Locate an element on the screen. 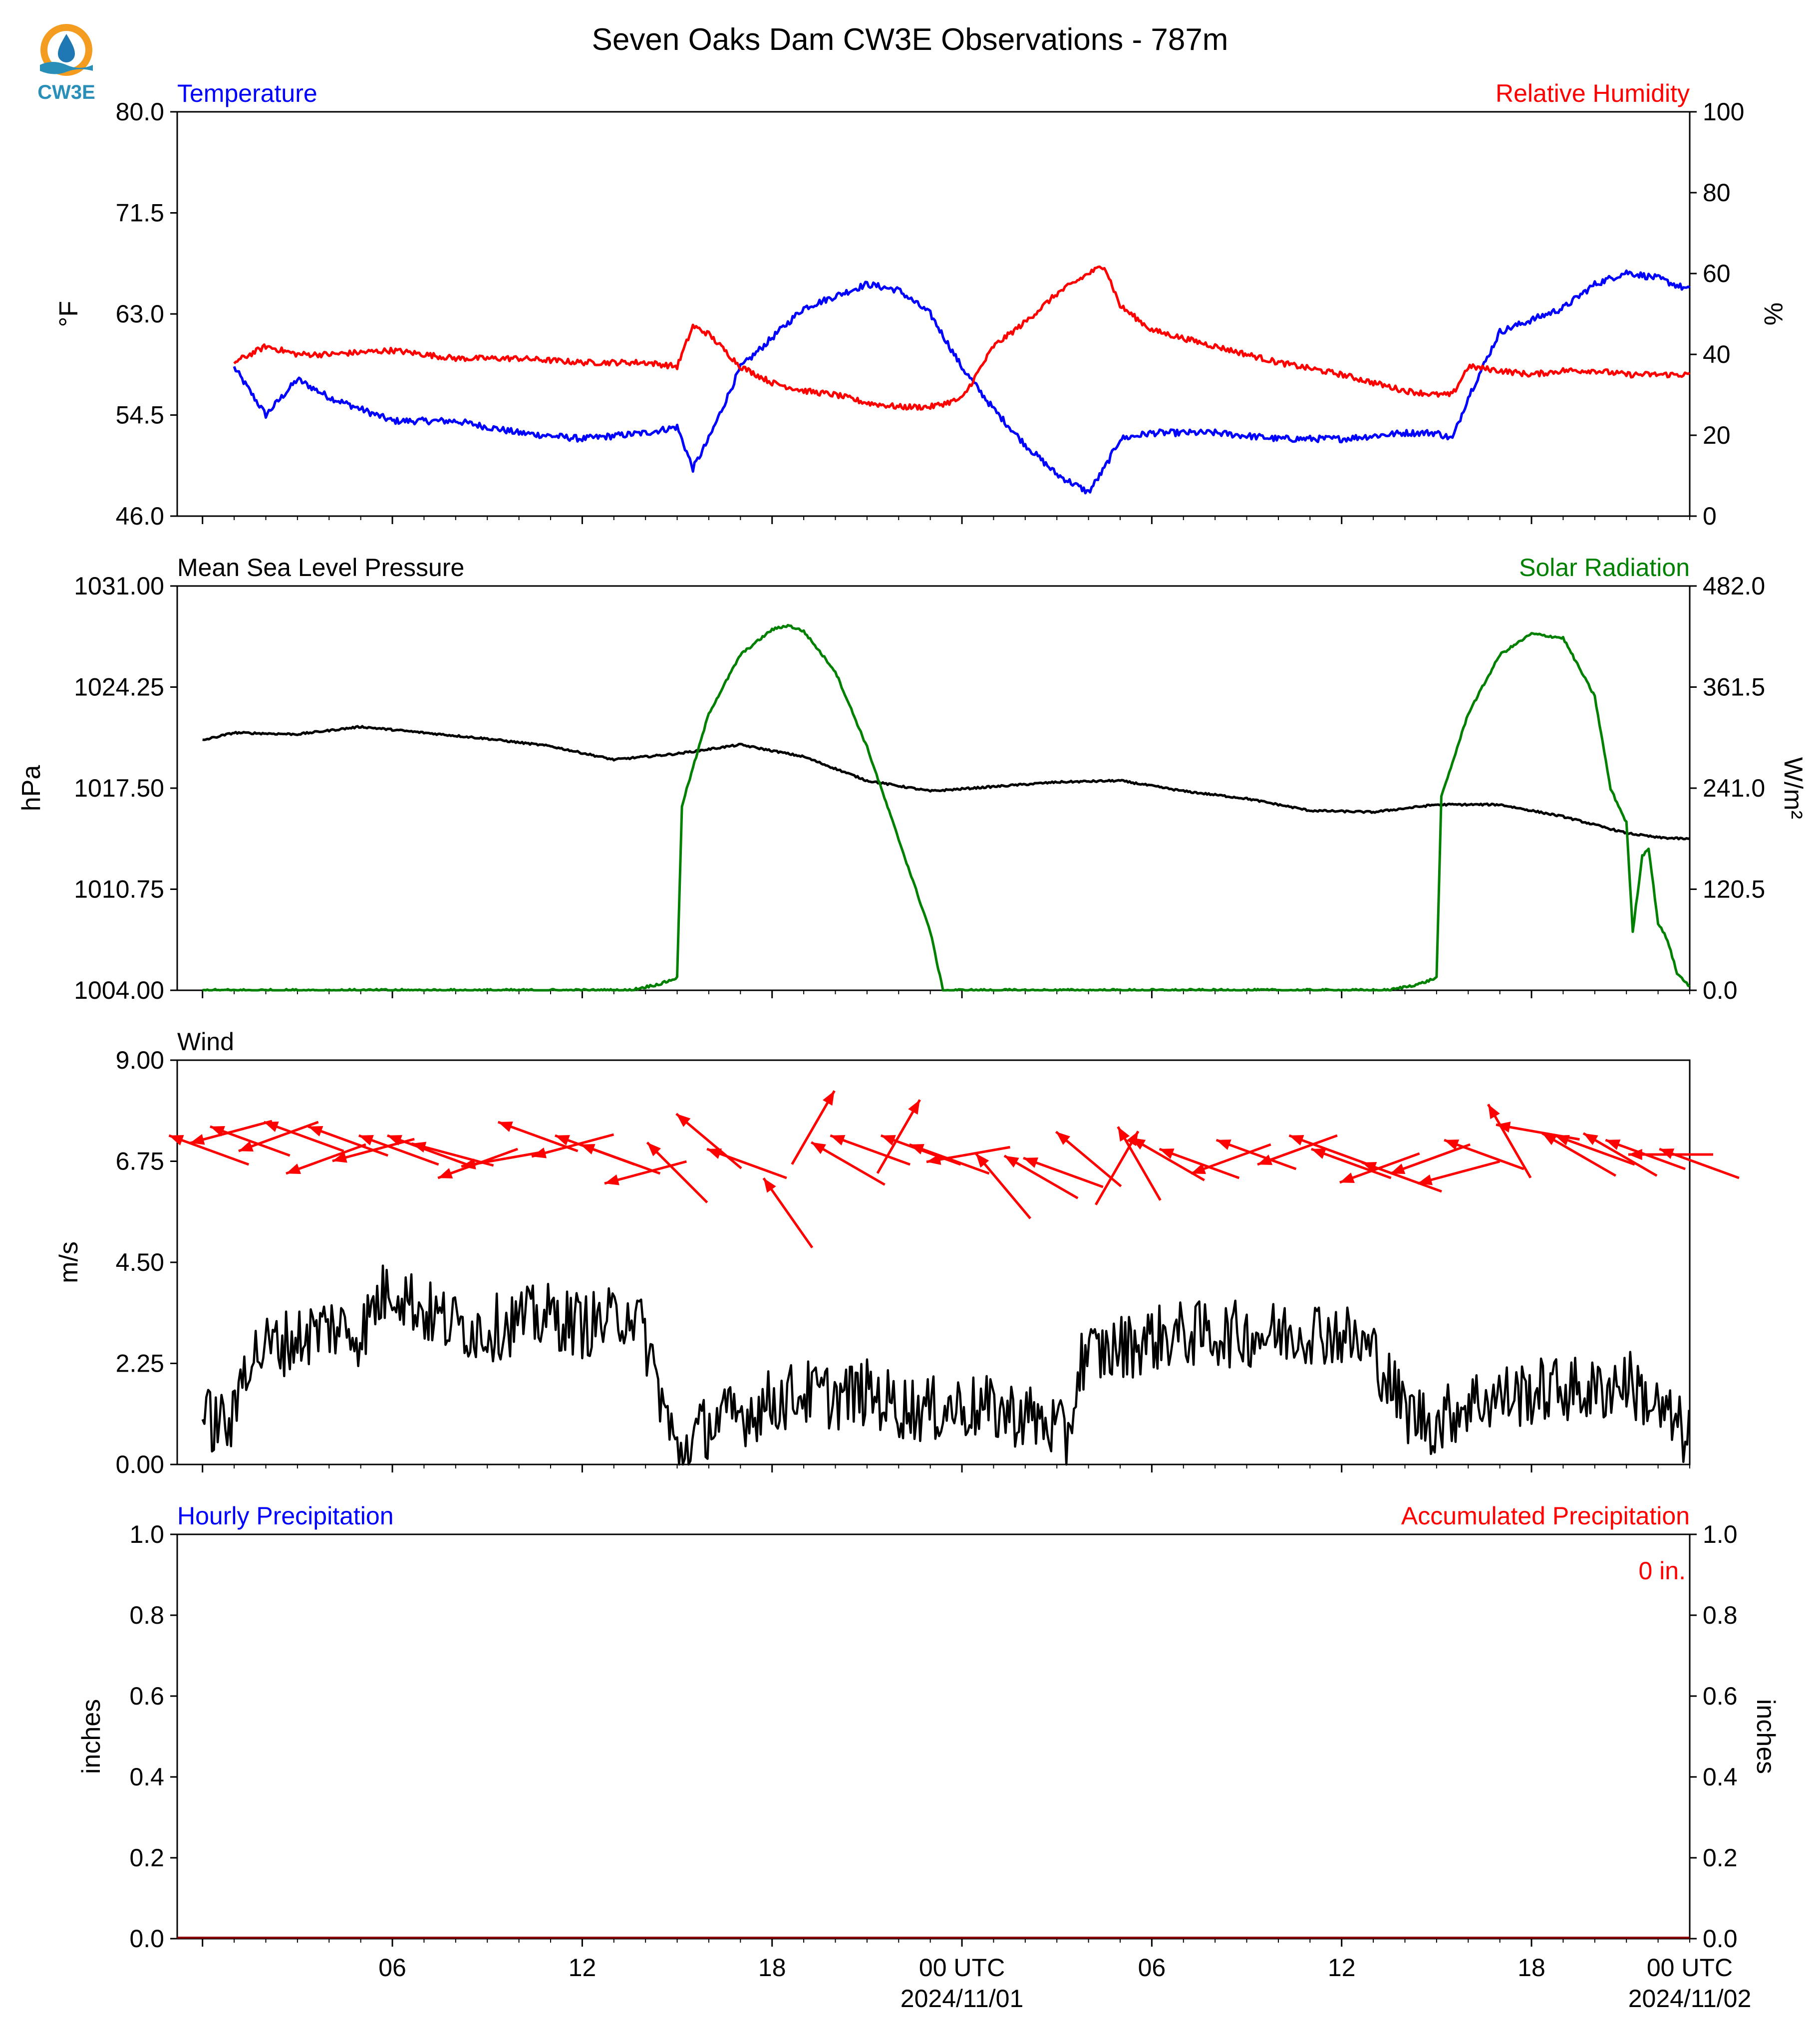 The image size is (1820, 2028). y-tick-label-right: 100 is located at coordinates (1723, 112).